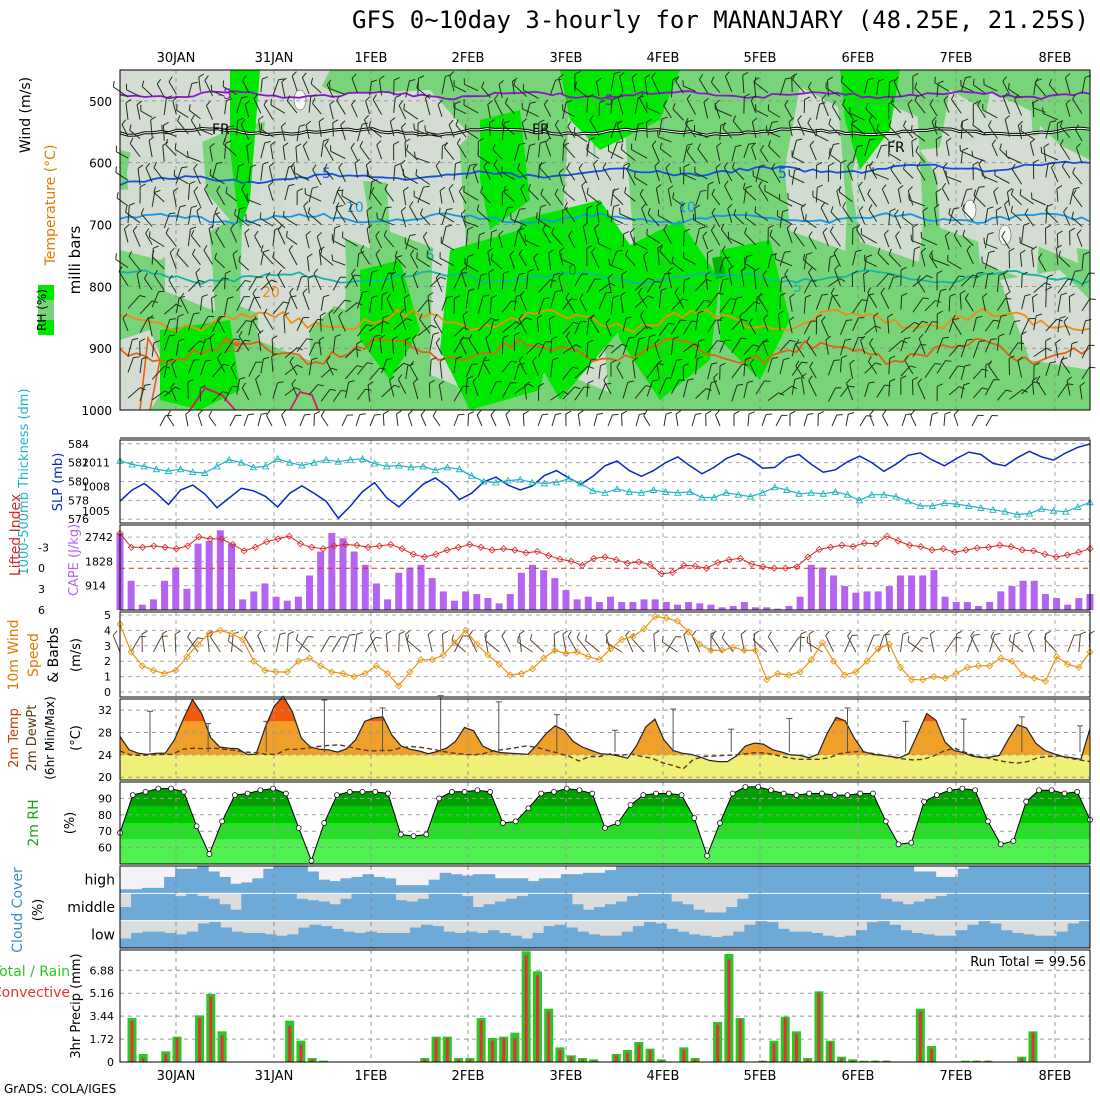 The height and width of the screenshot is (1100, 1100). Describe the element at coordinates (858, 1076) in the screenshot. I see `date-label-bottom: 6FEB` at that location.